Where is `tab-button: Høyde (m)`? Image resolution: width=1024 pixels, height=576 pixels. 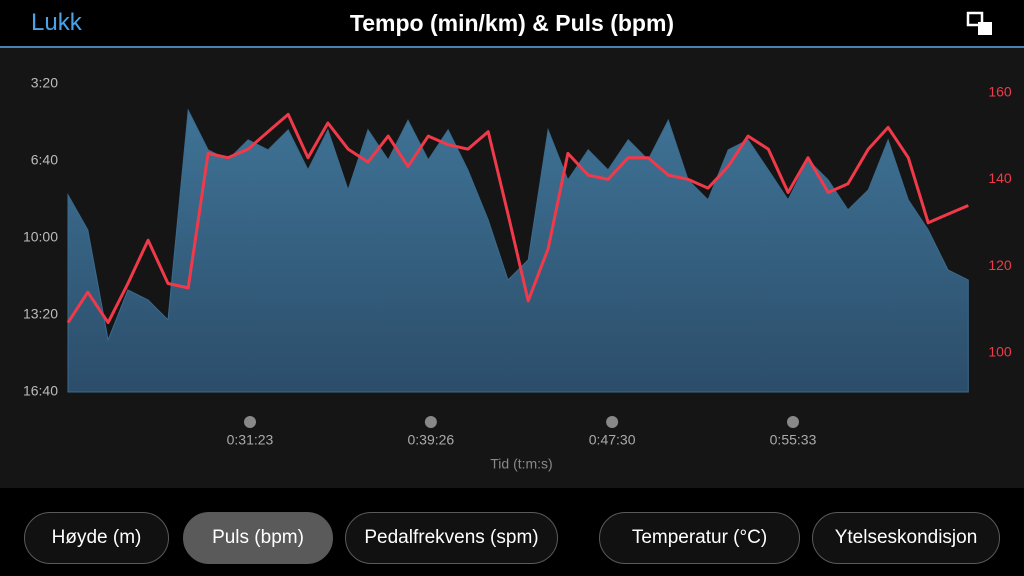 tab-button: Høyde (m) is located at coordinates (96, 538).